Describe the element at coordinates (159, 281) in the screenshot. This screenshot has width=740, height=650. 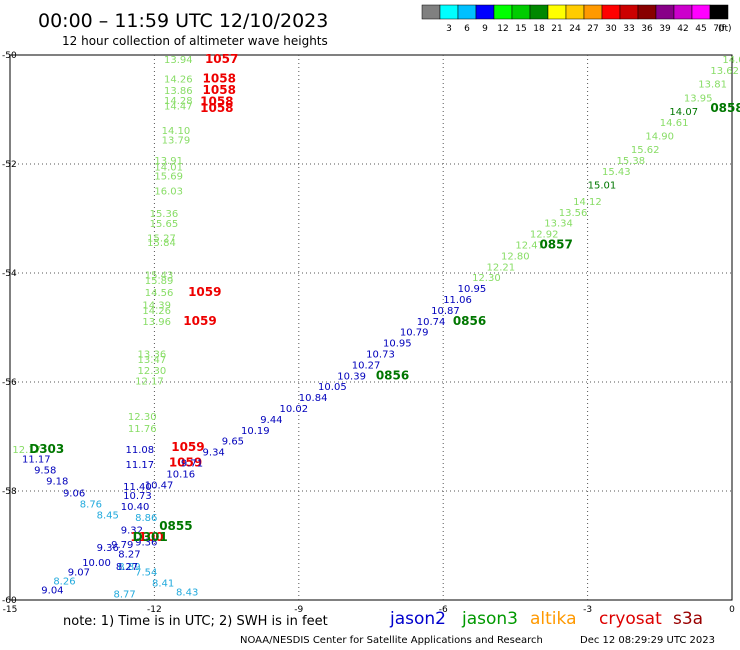
I see `wave-height-label: 15.89` at that location.